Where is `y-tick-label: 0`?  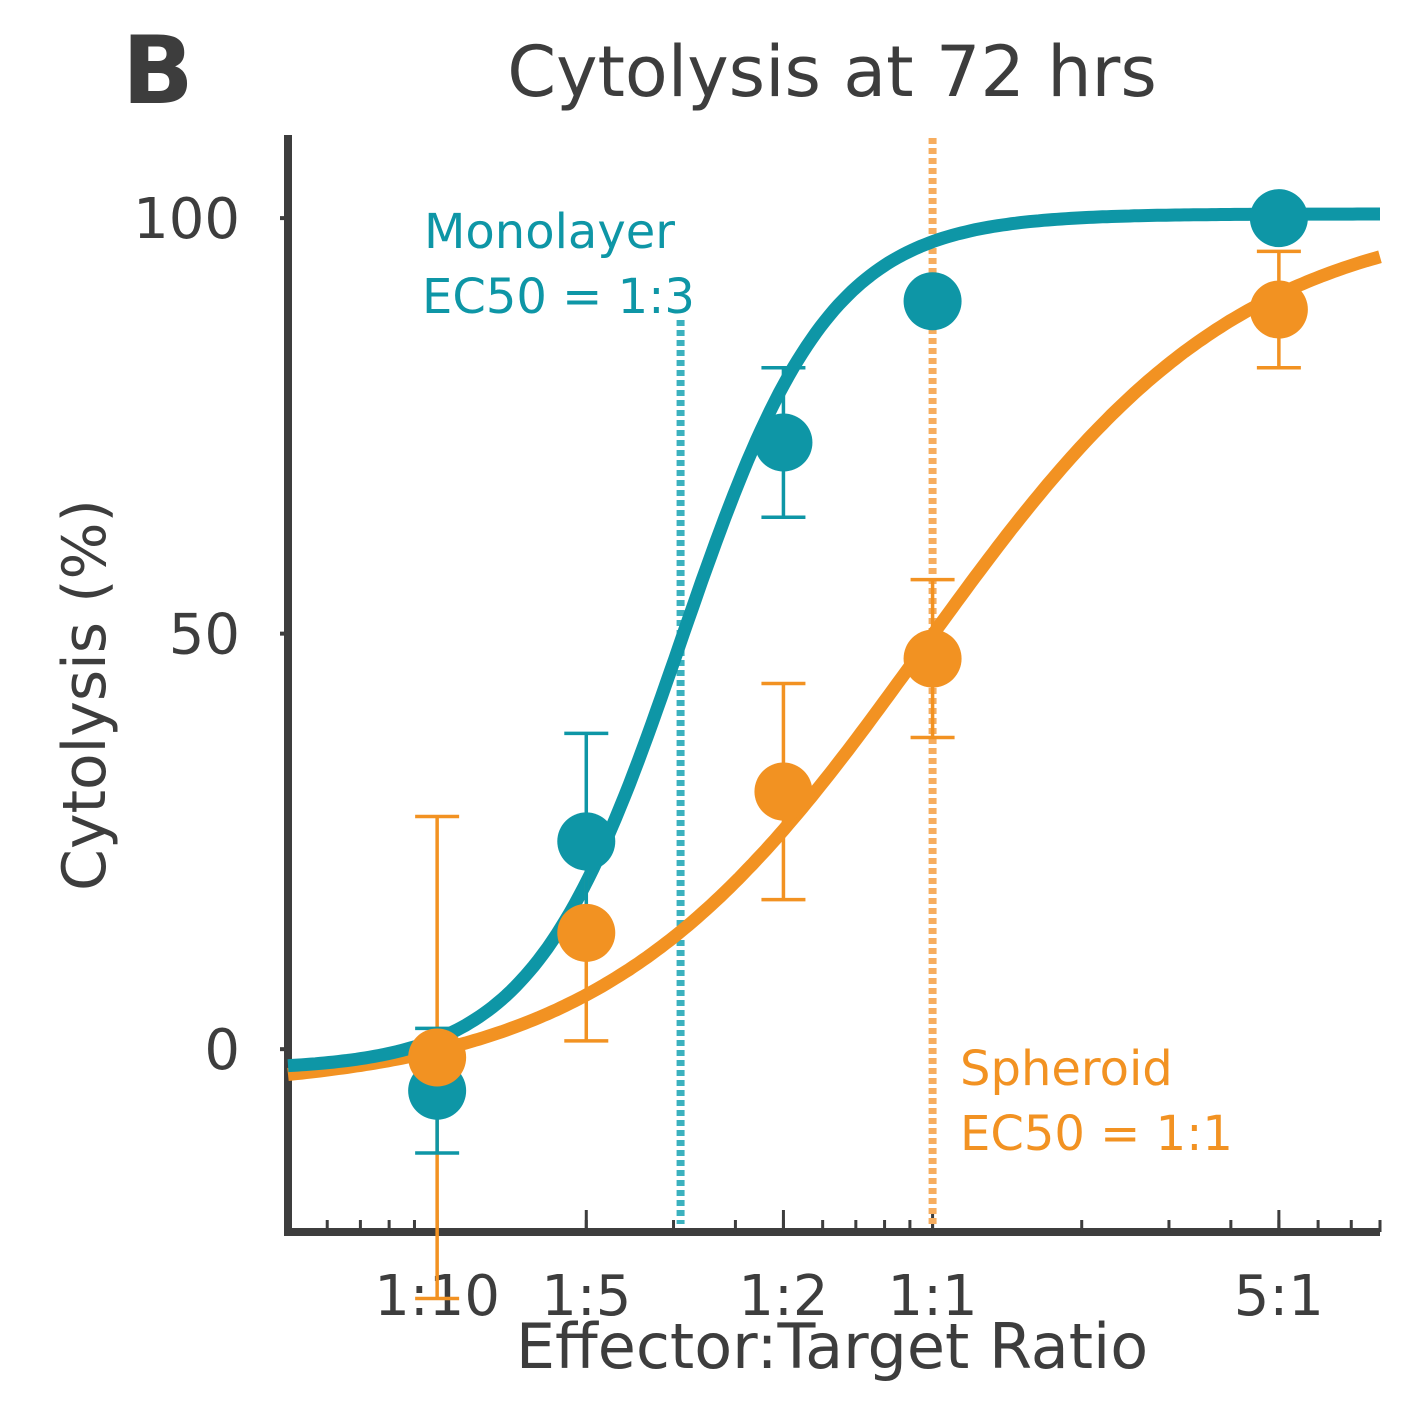 y-tick-label: 0 is located at coordinates (222, 1050).